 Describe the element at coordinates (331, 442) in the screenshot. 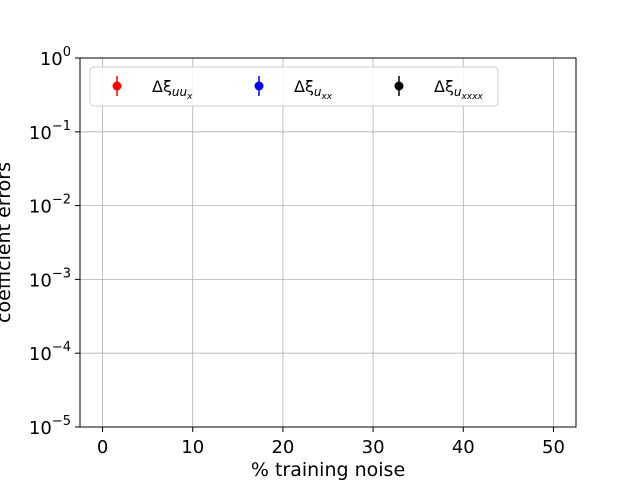

I see `x-axis-ticks: 0 10 20 30 40 50` at that location.